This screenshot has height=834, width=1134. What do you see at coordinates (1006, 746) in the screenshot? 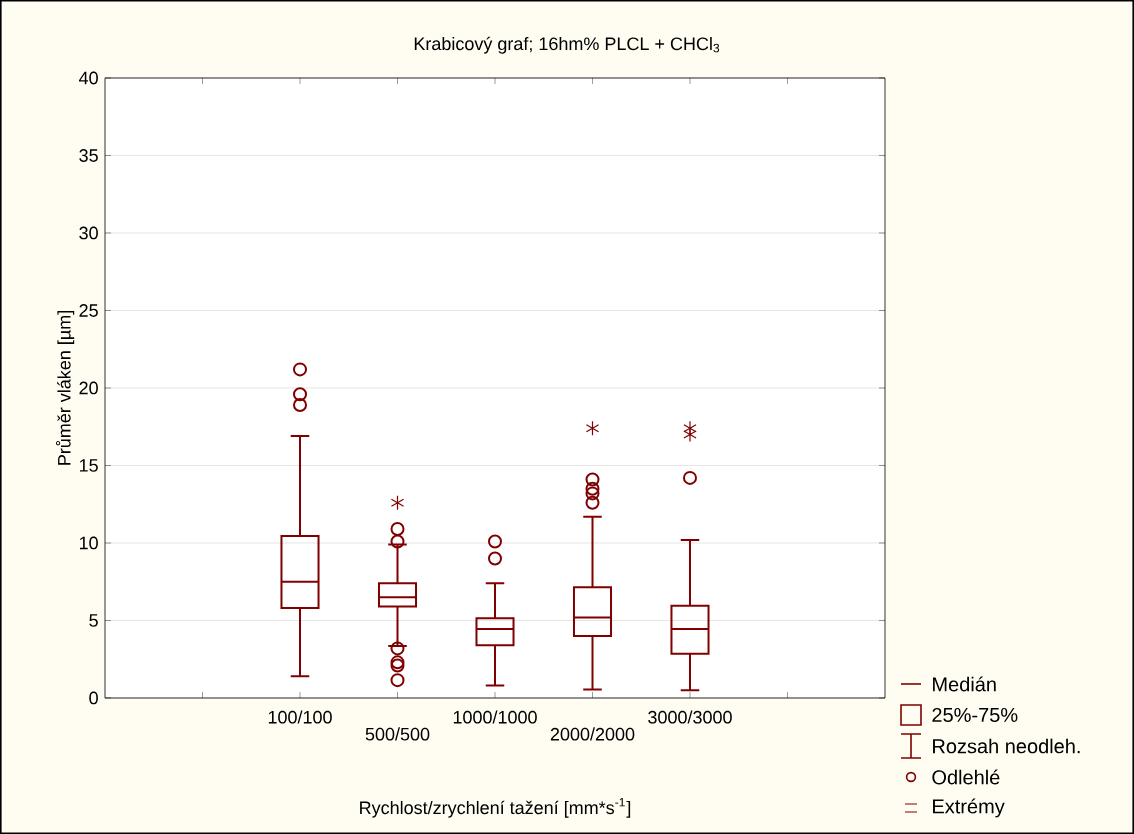
I see `text: Rozsah neodleh.` at bounding box center [1006, 746].